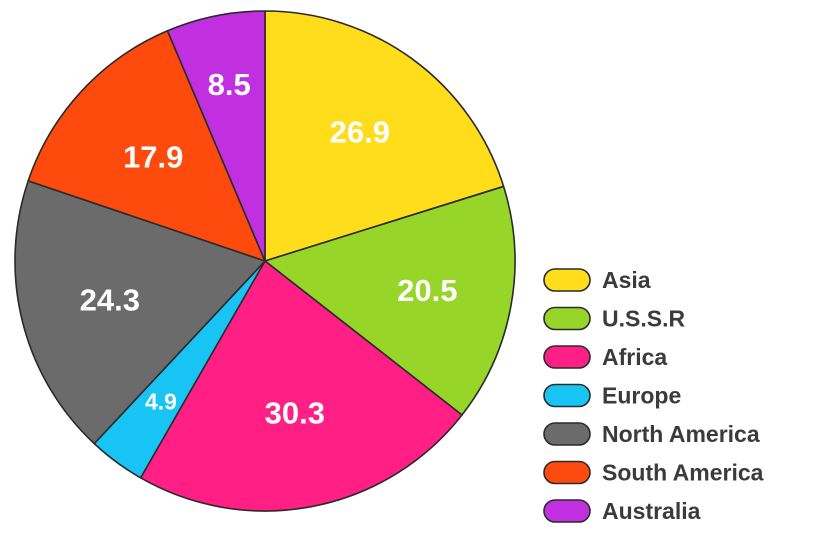 The width and height of the screenshot is (827, 548). I want to click on legend-item-australia: Australia, so click(622, 511).